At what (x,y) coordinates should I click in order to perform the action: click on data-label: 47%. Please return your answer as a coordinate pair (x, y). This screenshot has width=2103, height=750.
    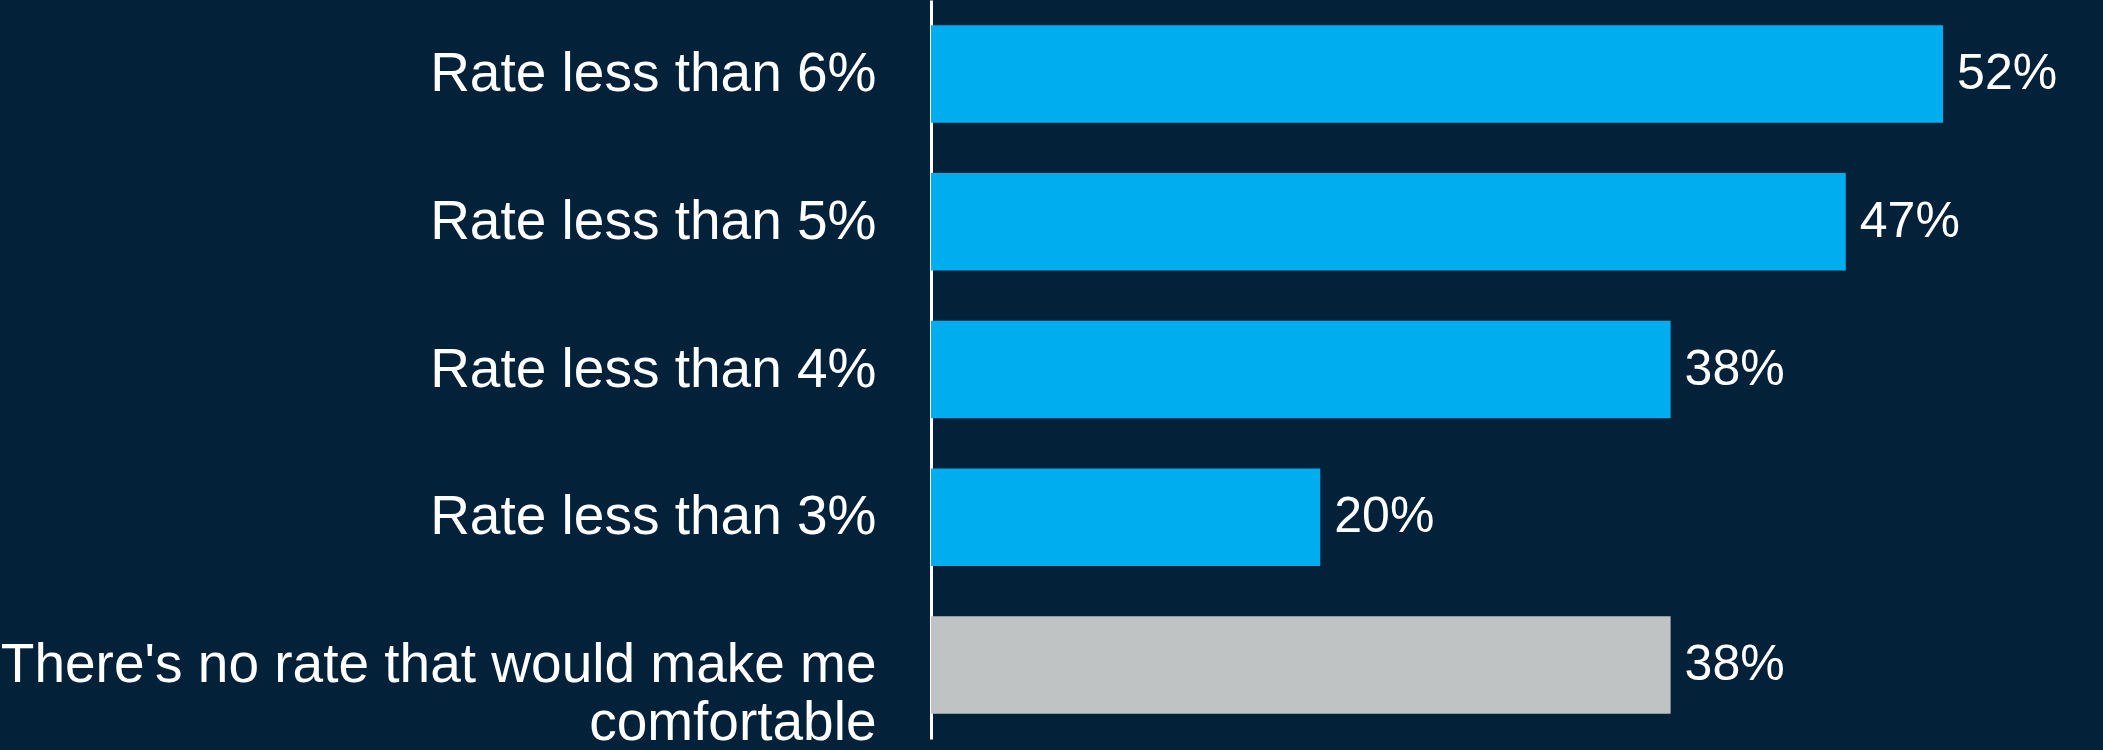
    Looking at the image, I should click on (1909, 219).